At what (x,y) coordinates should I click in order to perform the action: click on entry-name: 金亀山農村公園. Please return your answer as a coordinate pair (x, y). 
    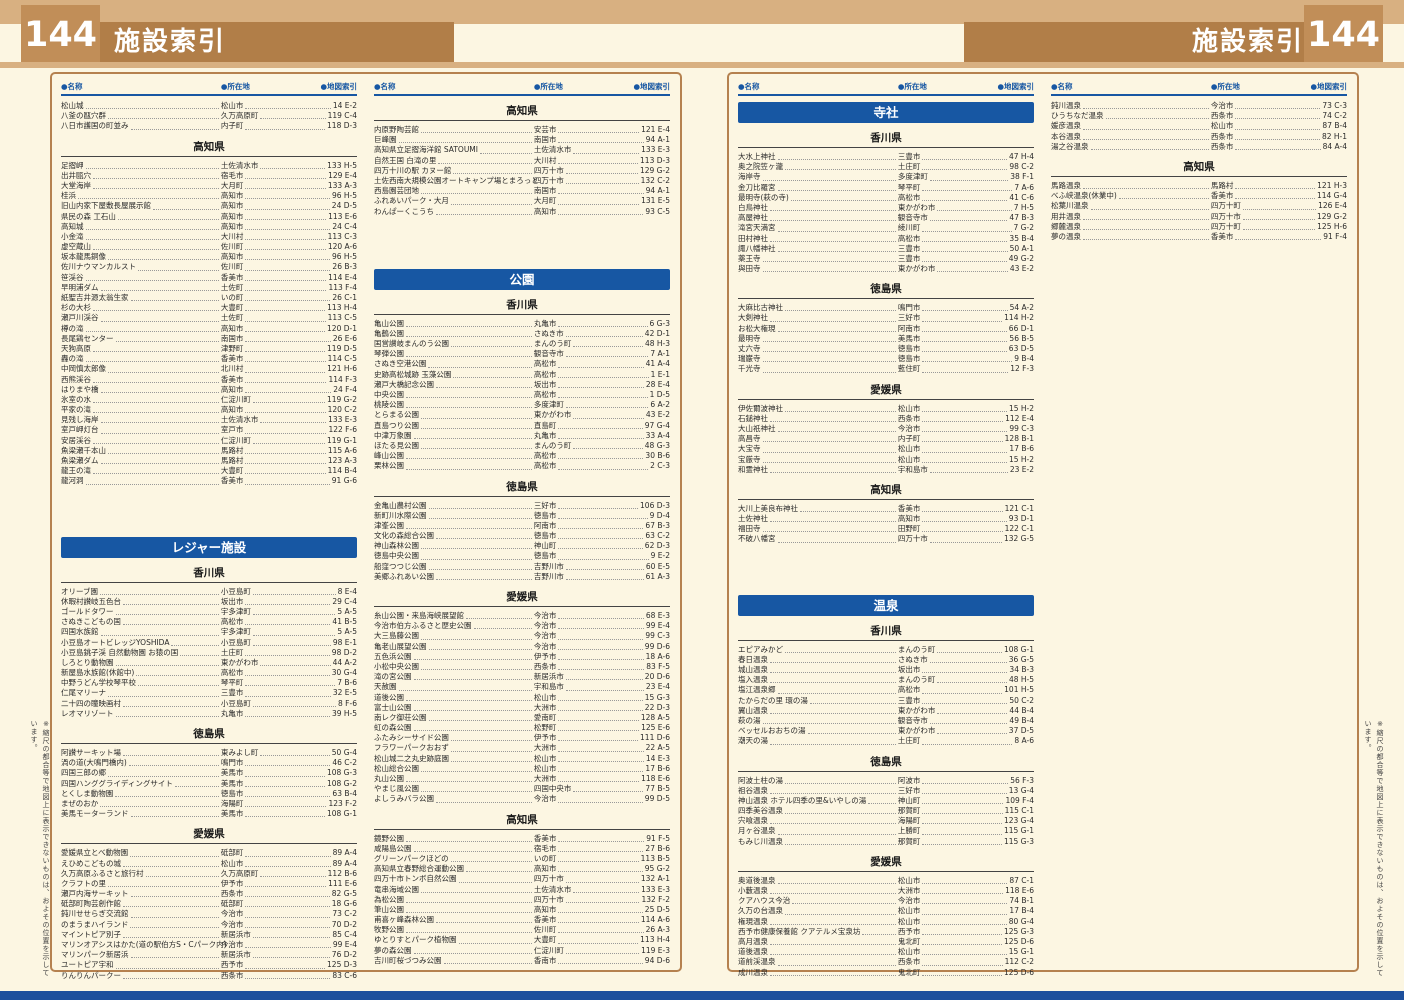
    Looking at the image, I should click on (400, 505).